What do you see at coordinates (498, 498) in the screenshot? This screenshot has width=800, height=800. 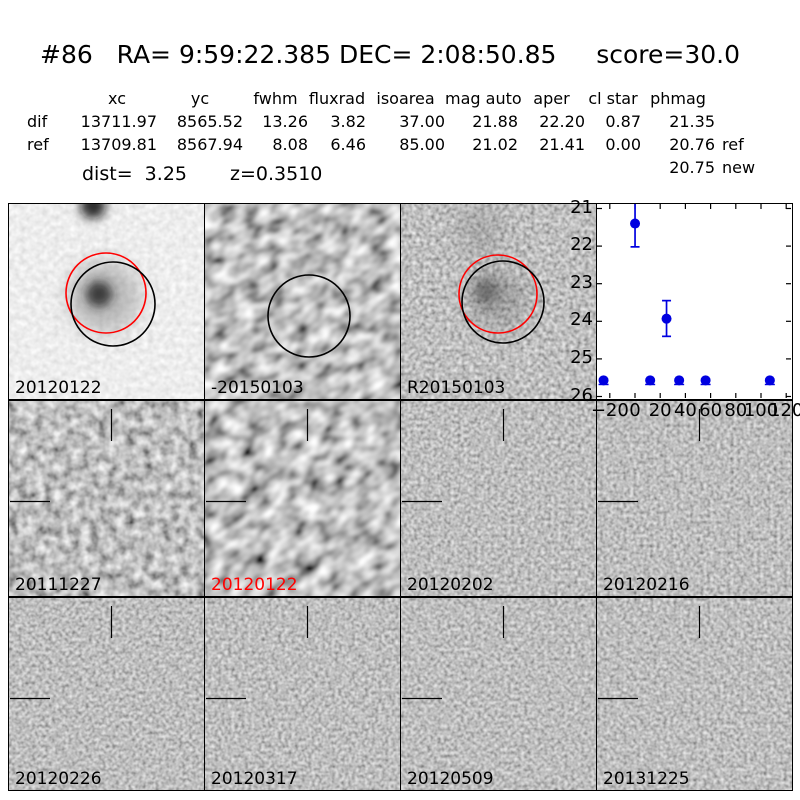 I see `cutout-epoch-3: 20120202` at bounding box center [498, 498].